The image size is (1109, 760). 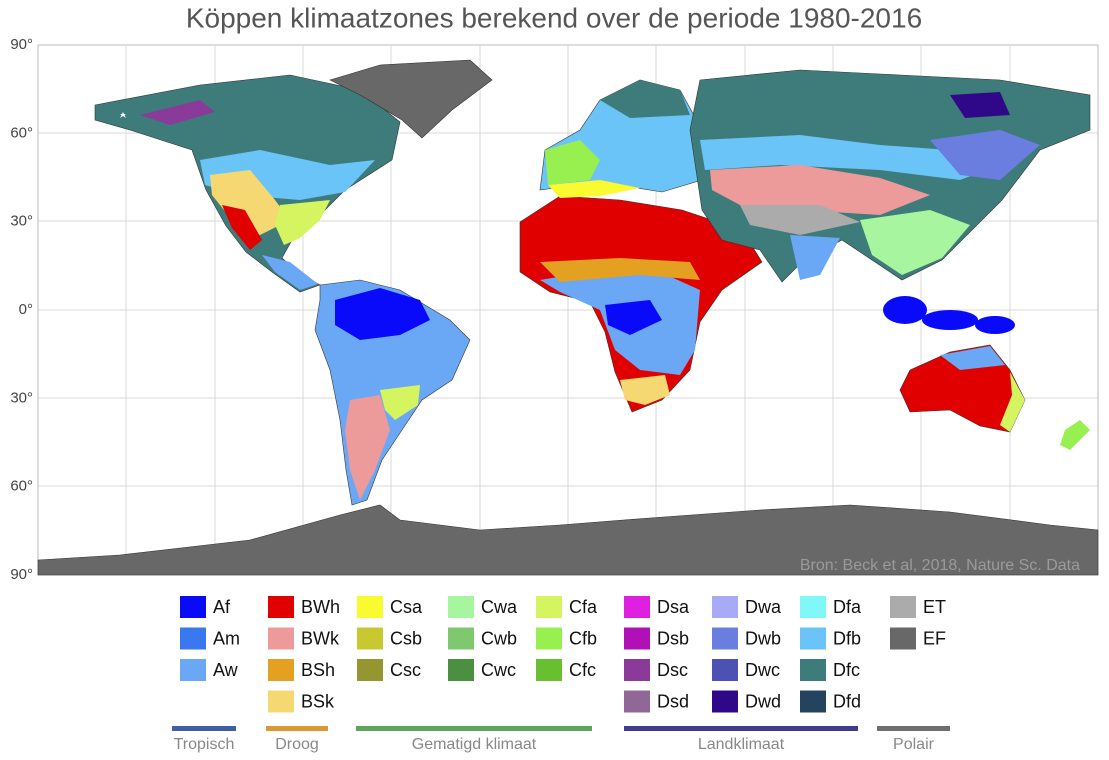 What do you see at coordinates (499, 607) in the screenshot?
I see `legend-label: Cwa` at bounding box center [499, 607].